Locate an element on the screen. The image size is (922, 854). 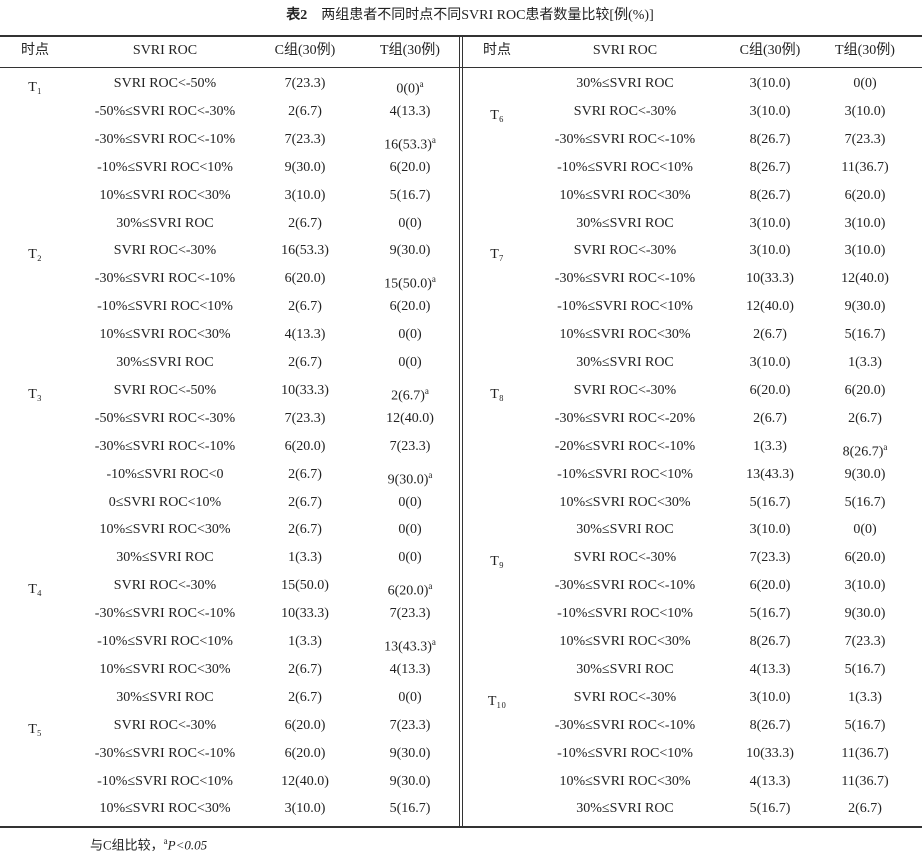
c-cell: 13(43.3) is located at coordinates (770, 474).